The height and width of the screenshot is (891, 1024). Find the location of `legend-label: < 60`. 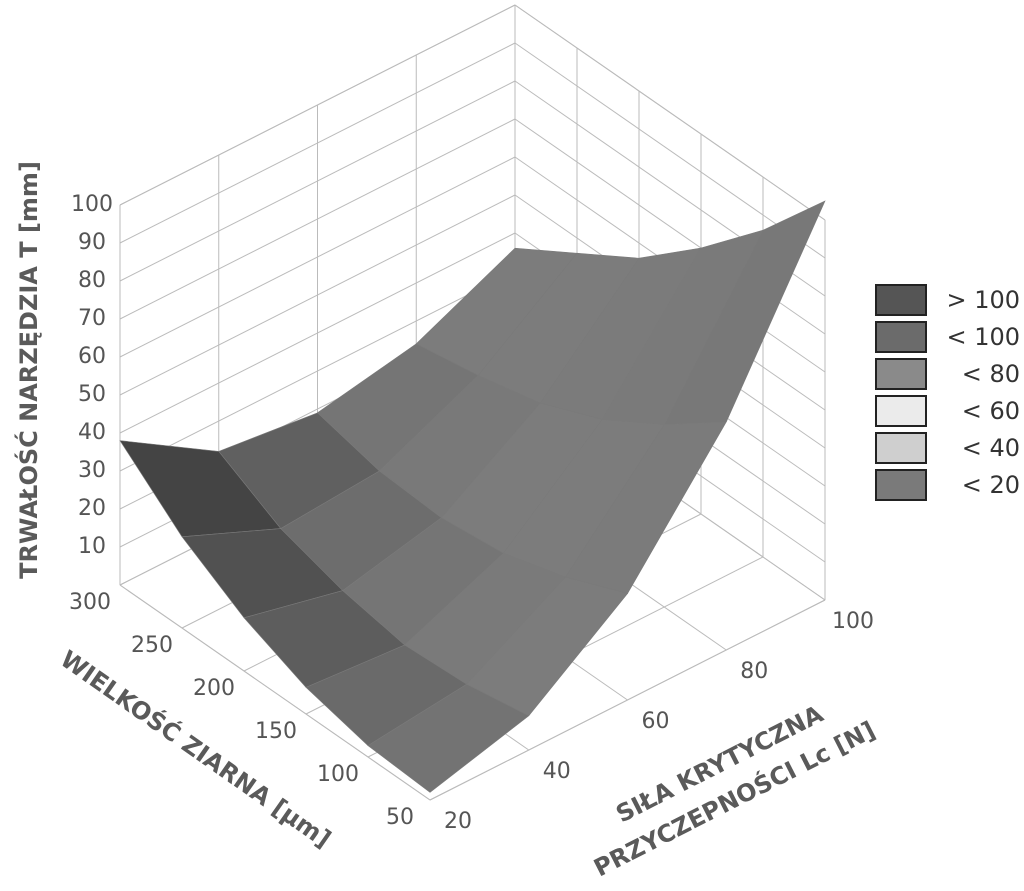

legend-label: < 60 is located at coordinates (991, 411).